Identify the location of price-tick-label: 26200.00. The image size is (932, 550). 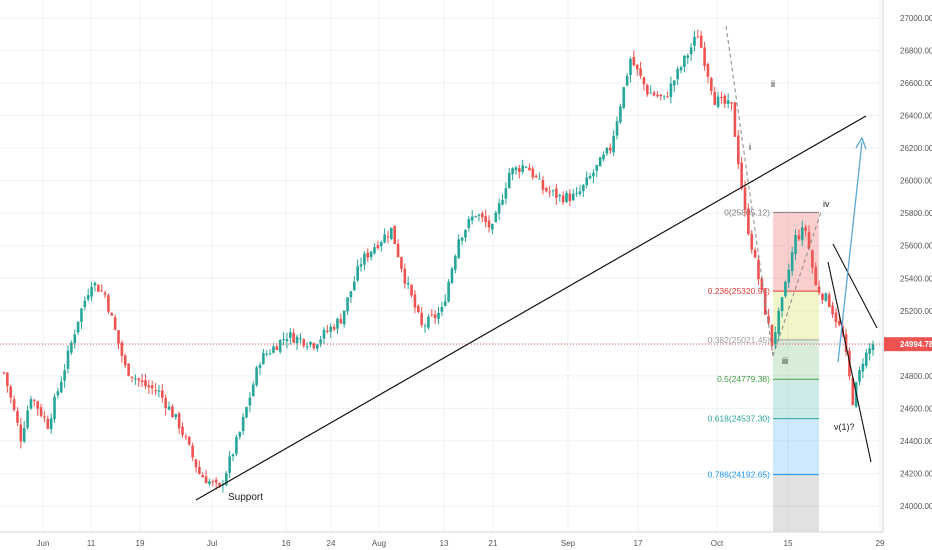
(916, 148).